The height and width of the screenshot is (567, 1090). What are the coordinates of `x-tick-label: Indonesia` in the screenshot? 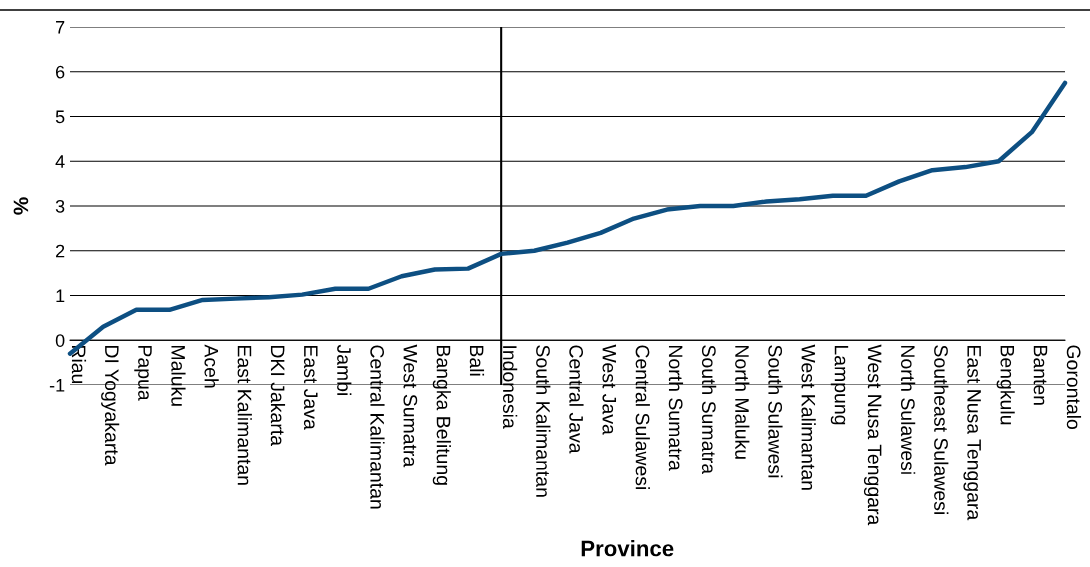 It's located at (510, 387).